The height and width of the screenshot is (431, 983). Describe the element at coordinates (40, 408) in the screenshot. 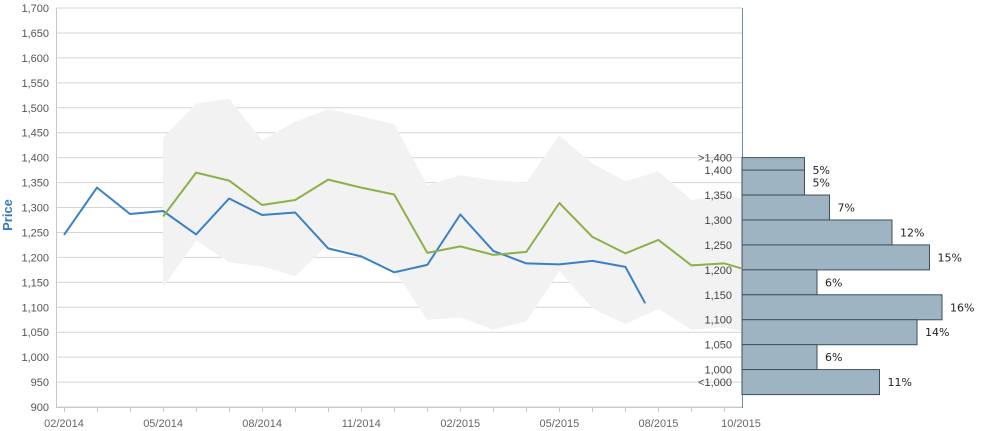

I see `y-tick-label: 900` at that location.